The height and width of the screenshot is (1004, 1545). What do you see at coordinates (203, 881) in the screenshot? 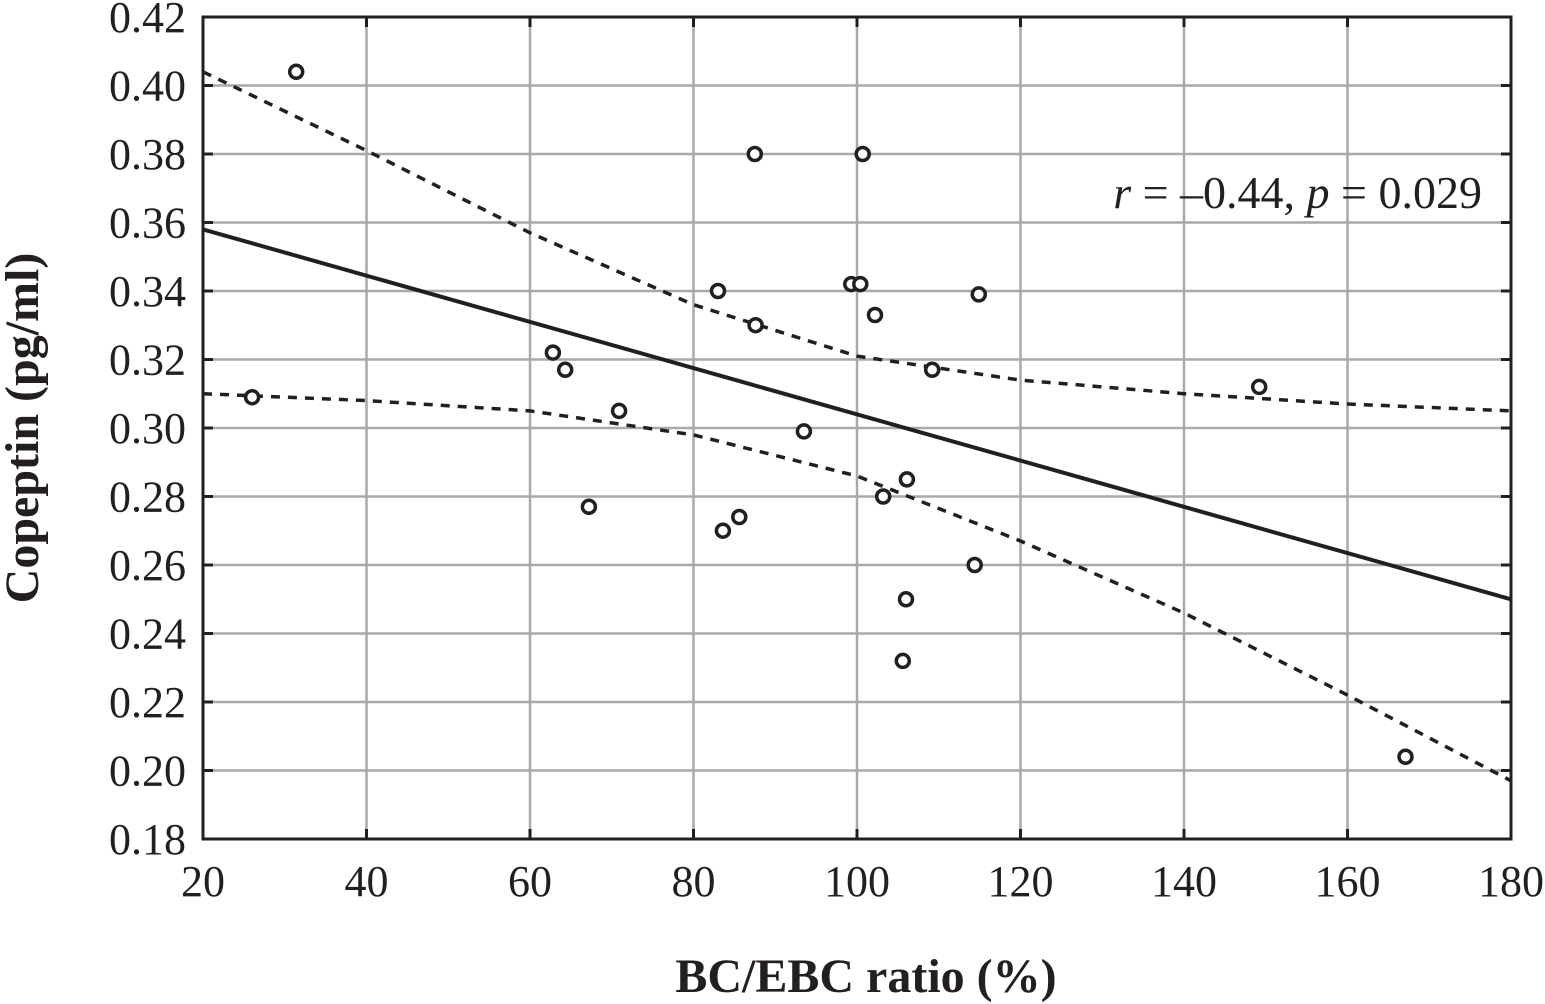
I see `x-tick-label: 20` at bounding box center [203, 881].